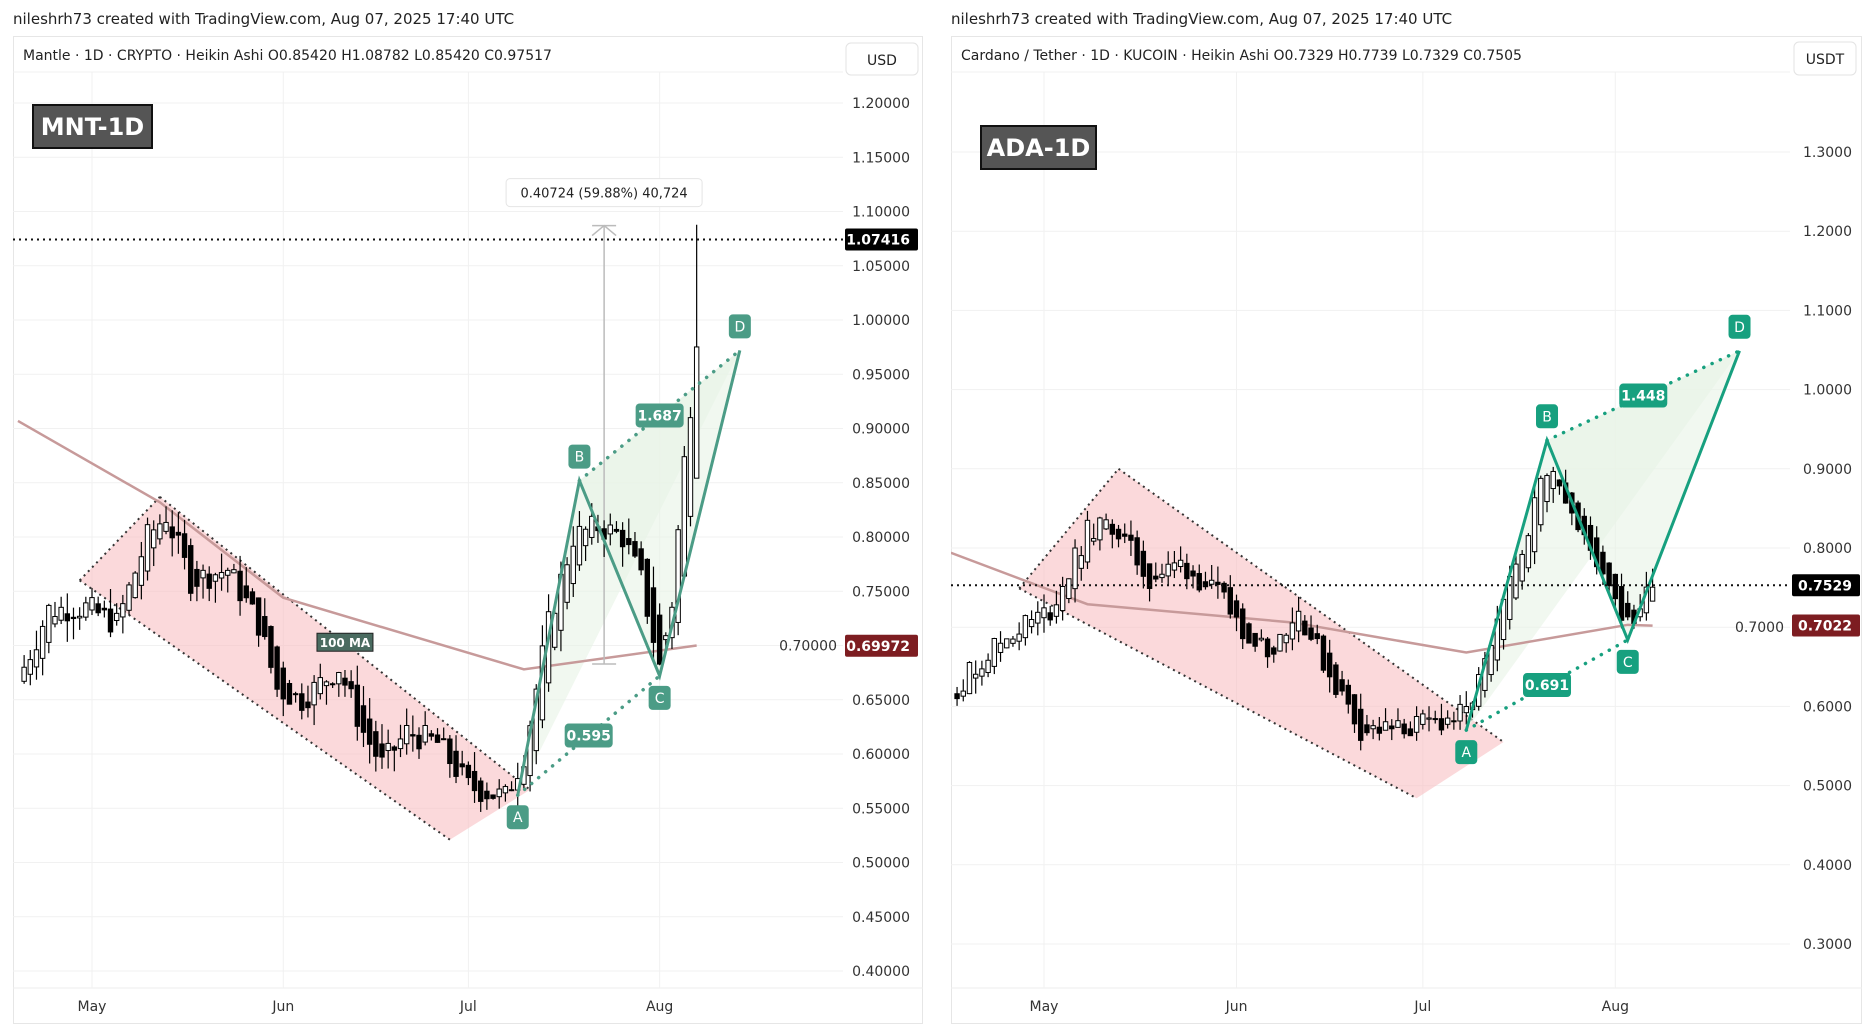 This screenshot has height=1025, width=1870. I want to click on y-tick-label: 0.7000, so click(1759, 628).